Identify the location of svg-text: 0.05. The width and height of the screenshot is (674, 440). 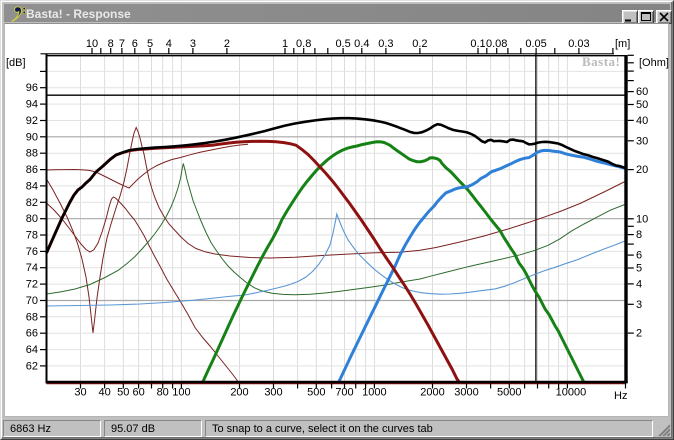
(535, 44).